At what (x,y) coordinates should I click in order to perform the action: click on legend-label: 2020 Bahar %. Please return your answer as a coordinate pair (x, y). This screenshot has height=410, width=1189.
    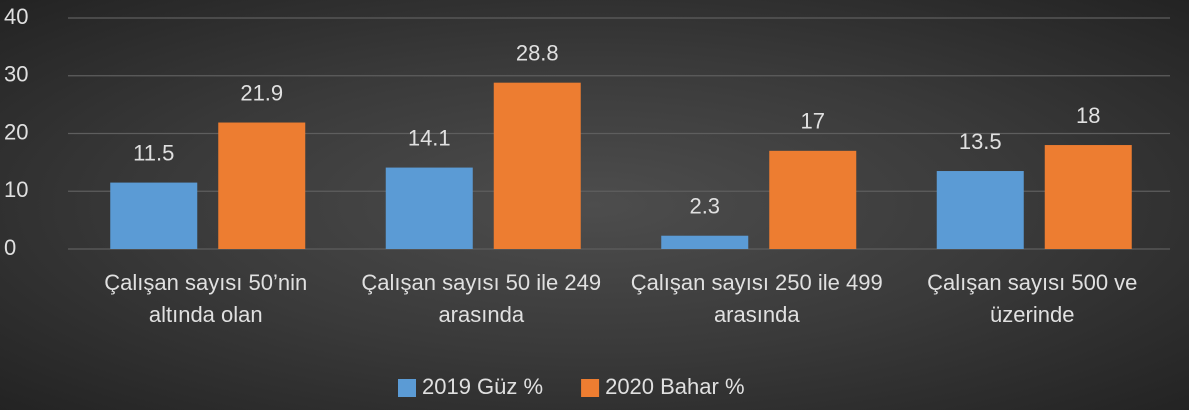
    Looking at the image, I should click on (674, 386).